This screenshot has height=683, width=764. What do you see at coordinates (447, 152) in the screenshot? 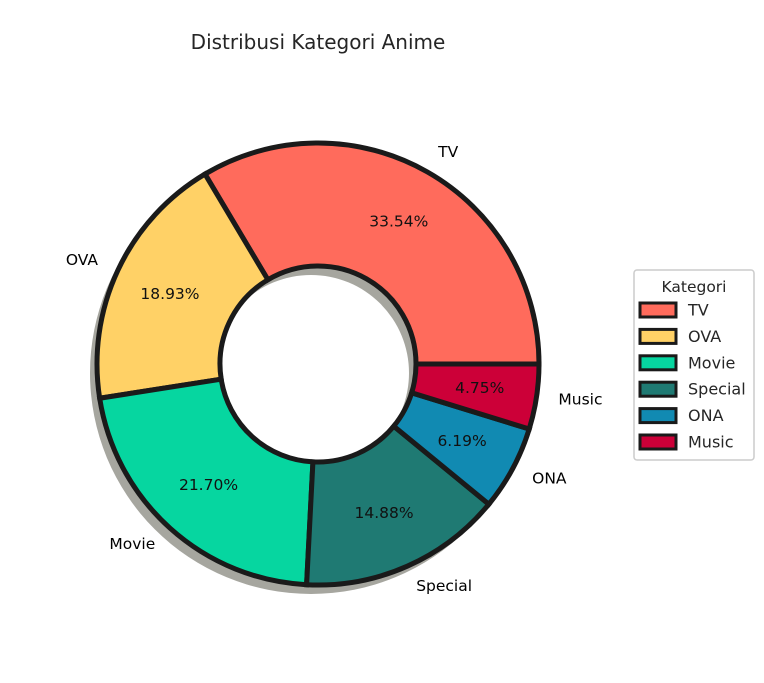
I see `category-label-tv: TV` at bounding box center [447, 152].